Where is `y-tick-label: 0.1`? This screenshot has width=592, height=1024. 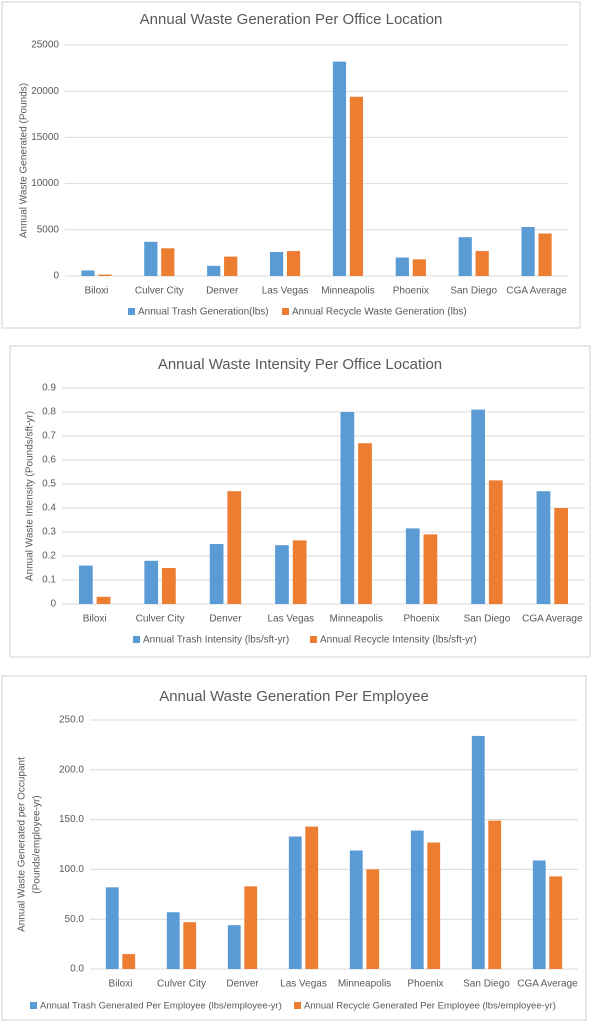 y-tick-label: 0.1 is located at coordinates (49, 580).